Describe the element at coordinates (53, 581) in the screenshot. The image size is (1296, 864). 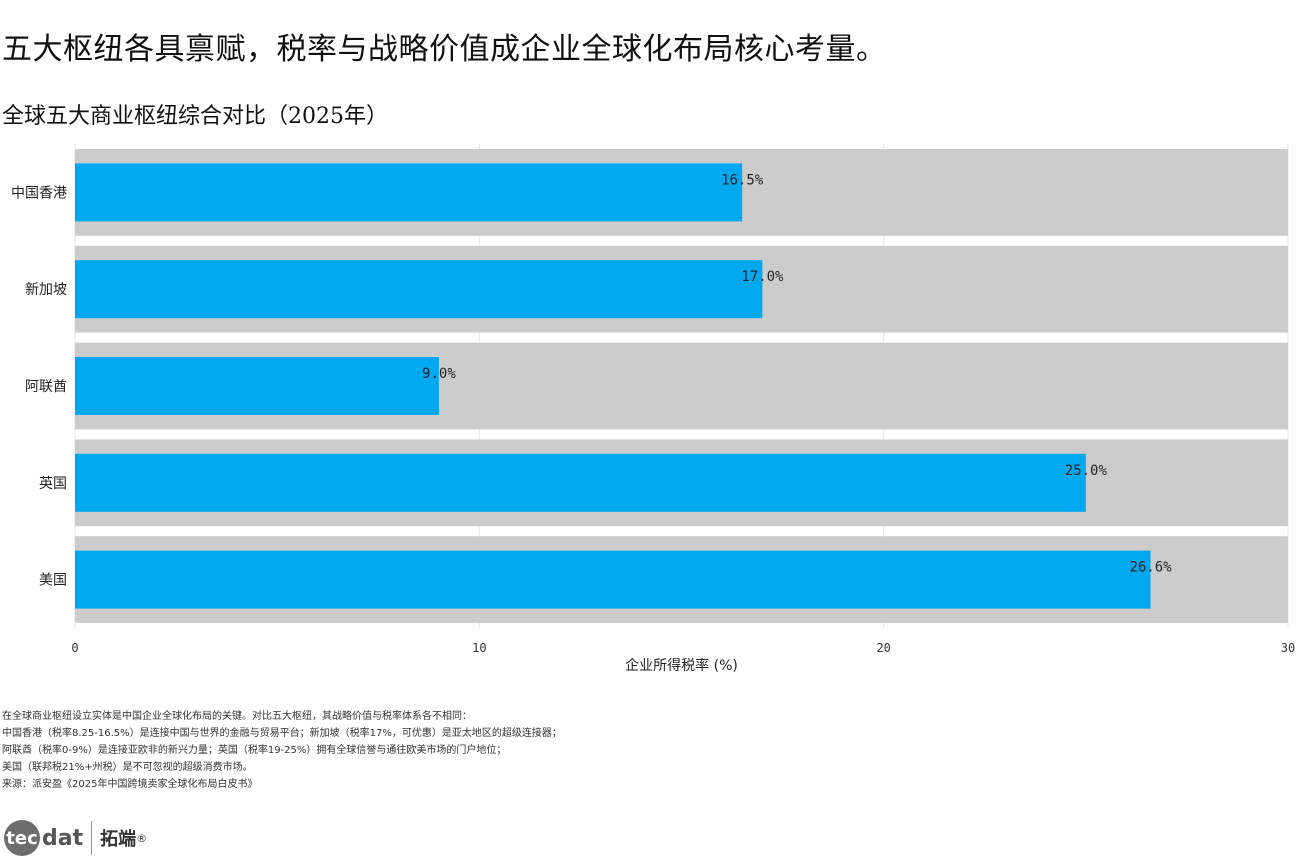
I see `category-label: 美国` at that location.